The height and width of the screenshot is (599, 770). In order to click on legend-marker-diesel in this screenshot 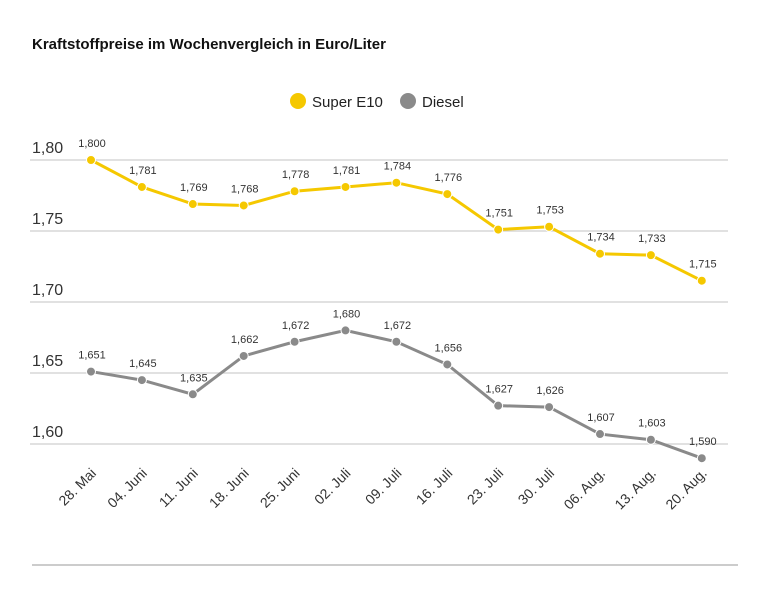, I will do `click(408, 101)`.